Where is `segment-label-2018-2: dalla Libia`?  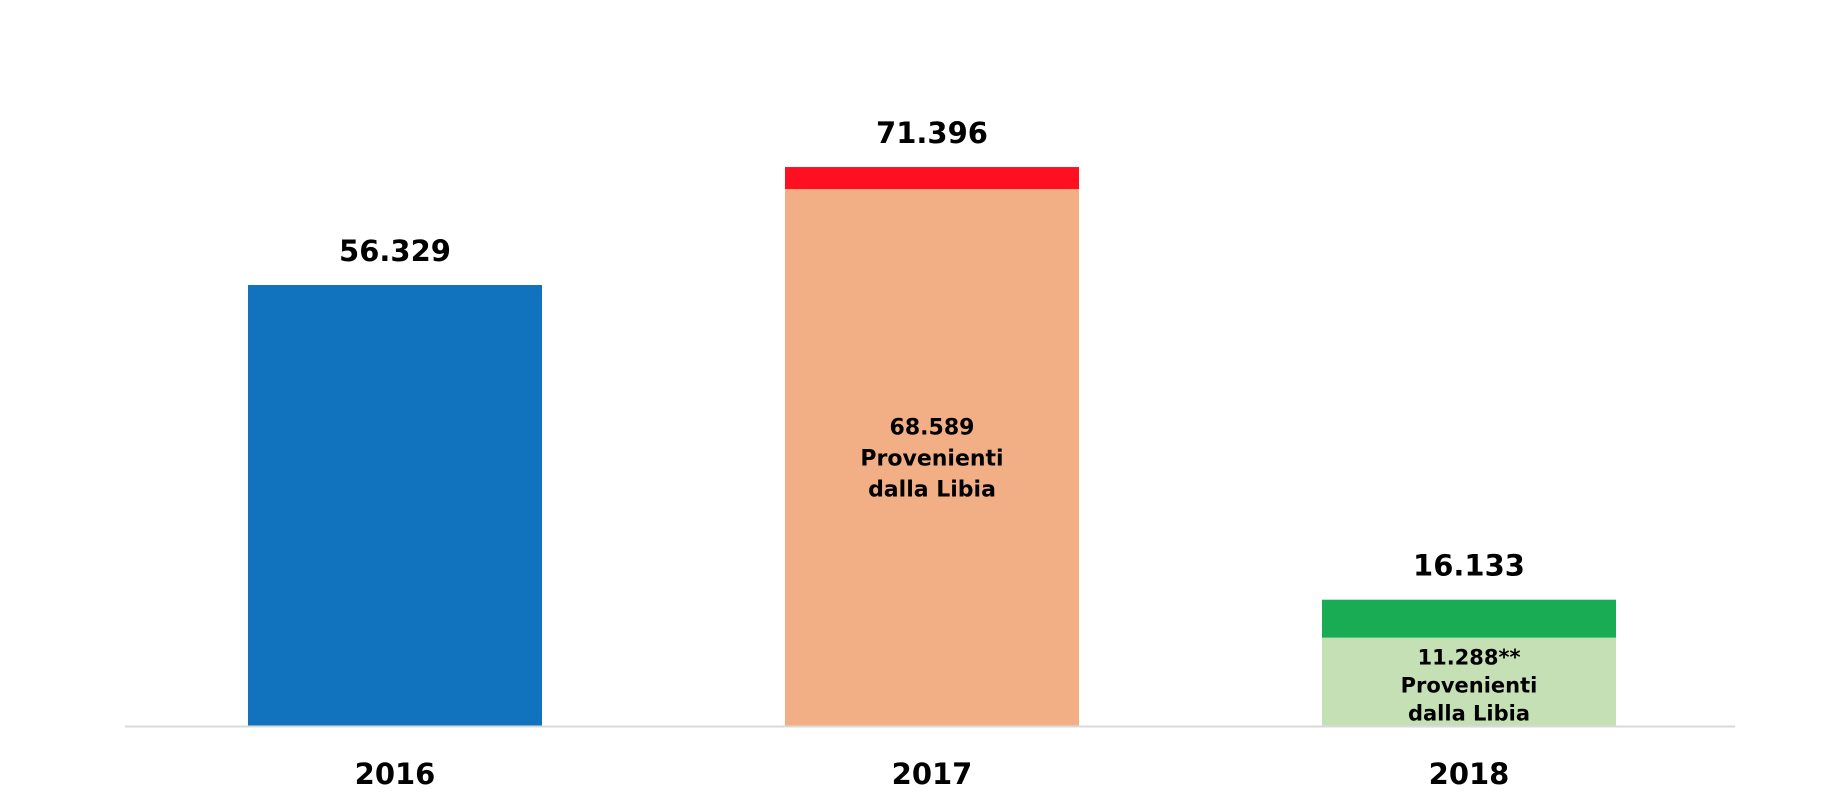 segment-label-2018-2: dalla Libia is located at coordinates (1469, 714).